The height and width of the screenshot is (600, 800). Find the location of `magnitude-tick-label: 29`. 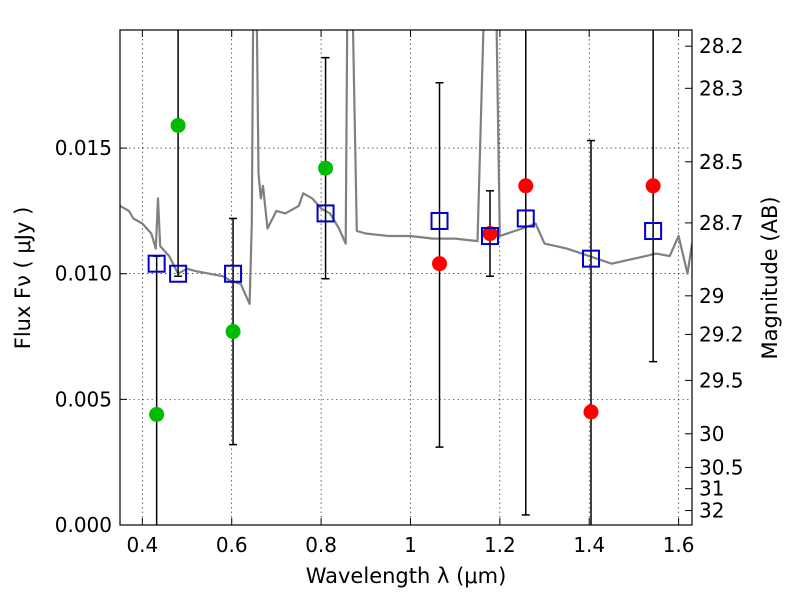

magnitude-tick-label: 29 is located at coordinates (711, 296).